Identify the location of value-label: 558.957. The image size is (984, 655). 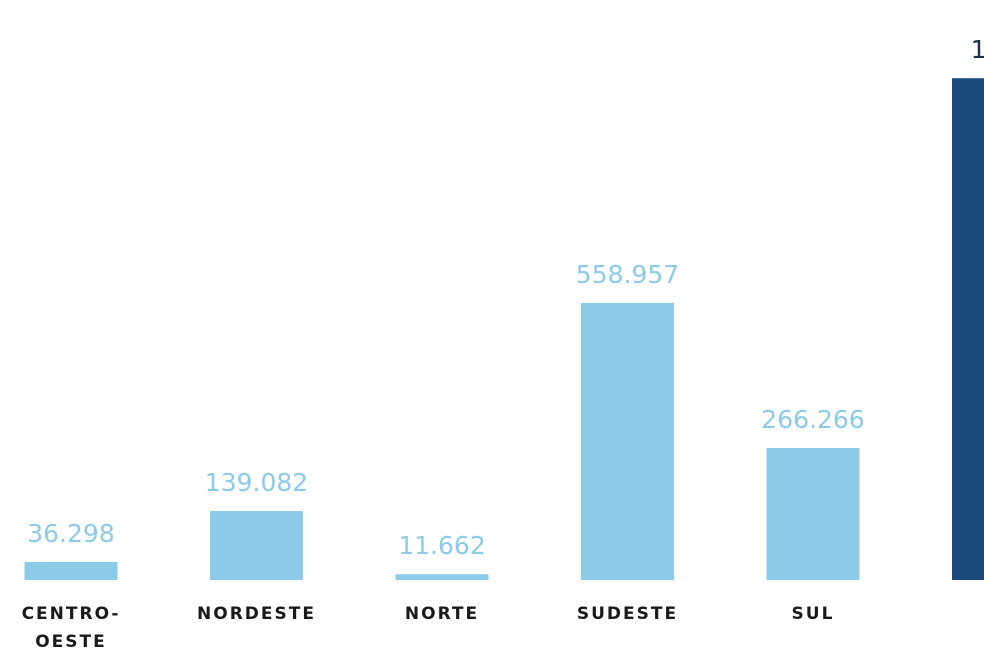
(627, 274).